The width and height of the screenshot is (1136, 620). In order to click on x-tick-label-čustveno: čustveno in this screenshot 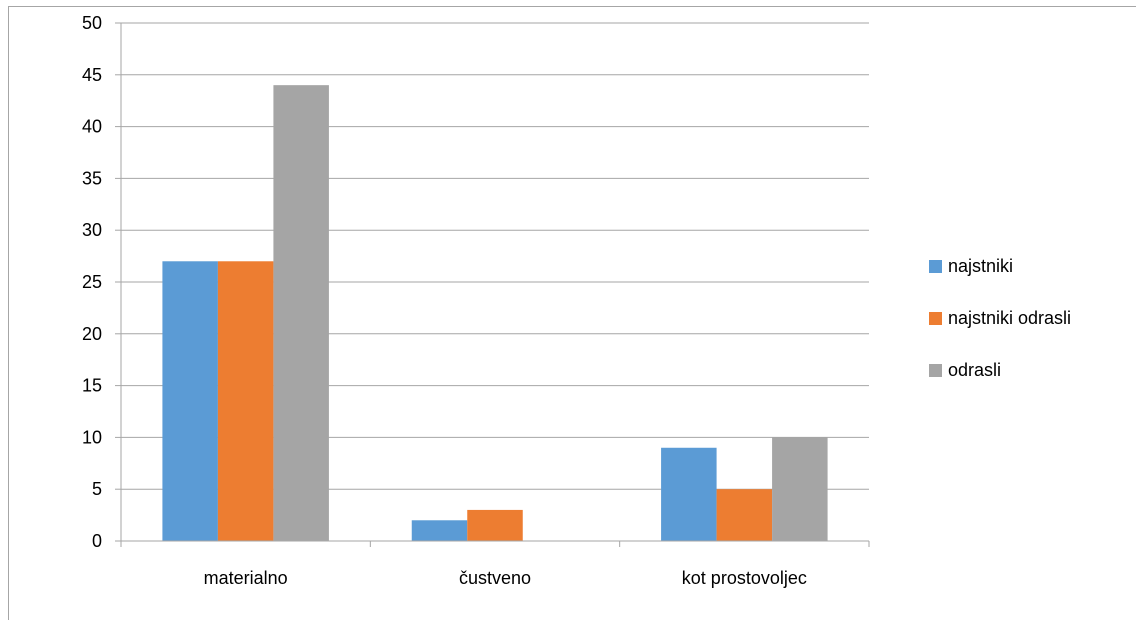, I will do `click(495, 578)`.